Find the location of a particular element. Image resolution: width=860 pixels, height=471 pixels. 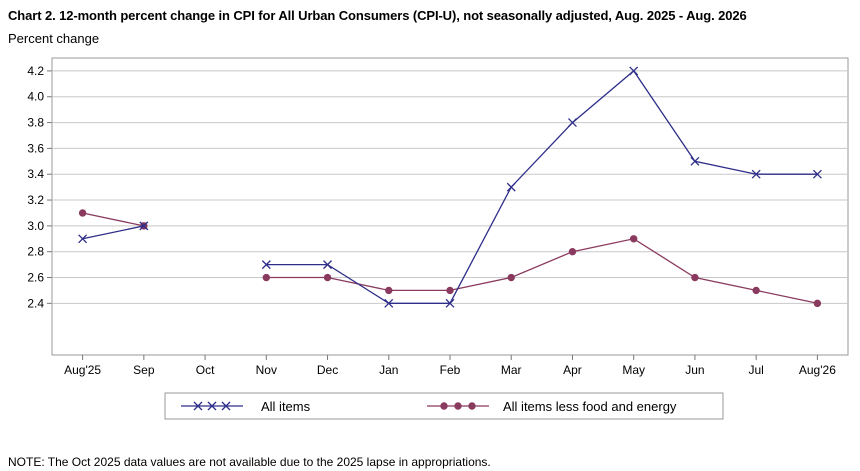

x-tick-label: Jan is located at coordinates (388, 370).